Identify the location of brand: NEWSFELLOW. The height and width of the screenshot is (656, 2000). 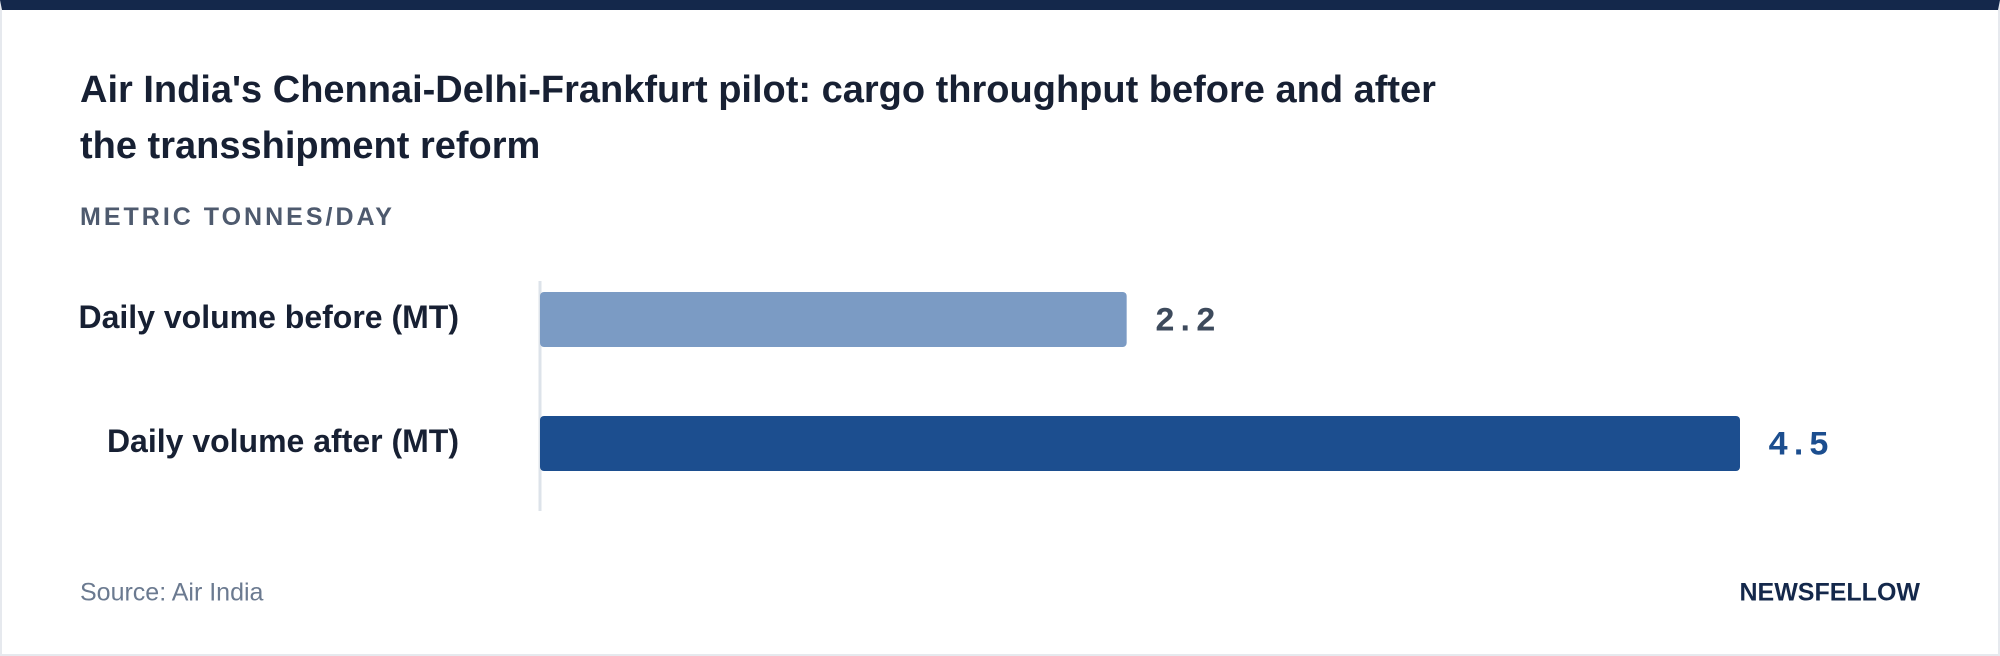
(1829, 593).